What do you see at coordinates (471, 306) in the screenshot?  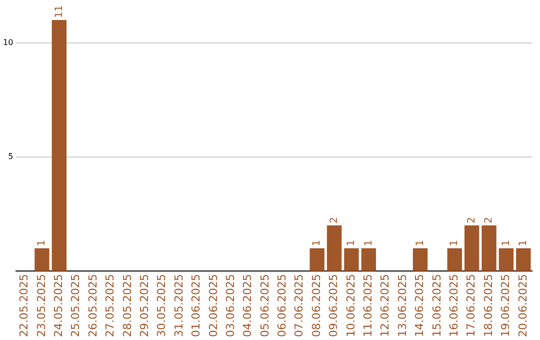 I see `x-tick-label: 17.06.2025` at bounding box center [471, 306].